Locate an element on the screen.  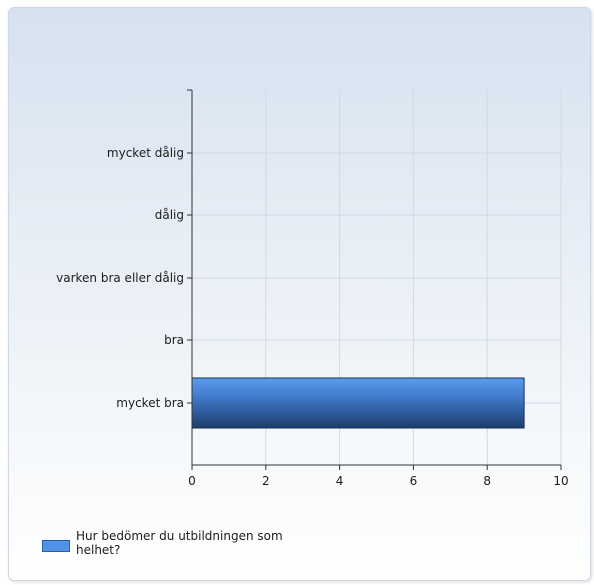
x-tick-label: 2 is located at coordinates (266, 481).